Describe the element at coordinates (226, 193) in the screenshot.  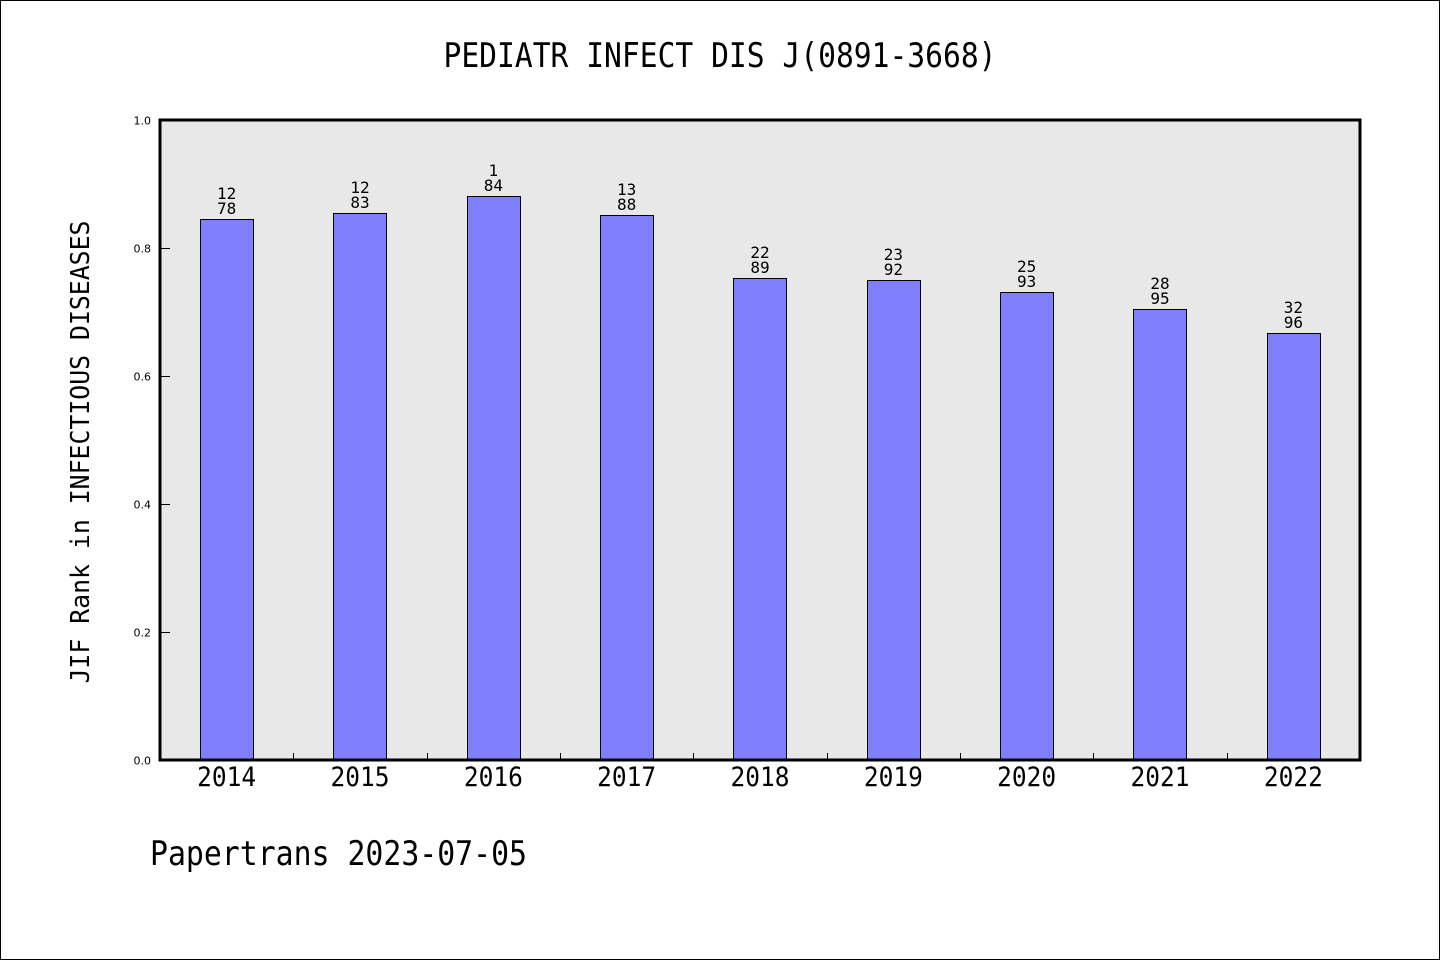
I see `data-label-rank-2014: 12` at that location.